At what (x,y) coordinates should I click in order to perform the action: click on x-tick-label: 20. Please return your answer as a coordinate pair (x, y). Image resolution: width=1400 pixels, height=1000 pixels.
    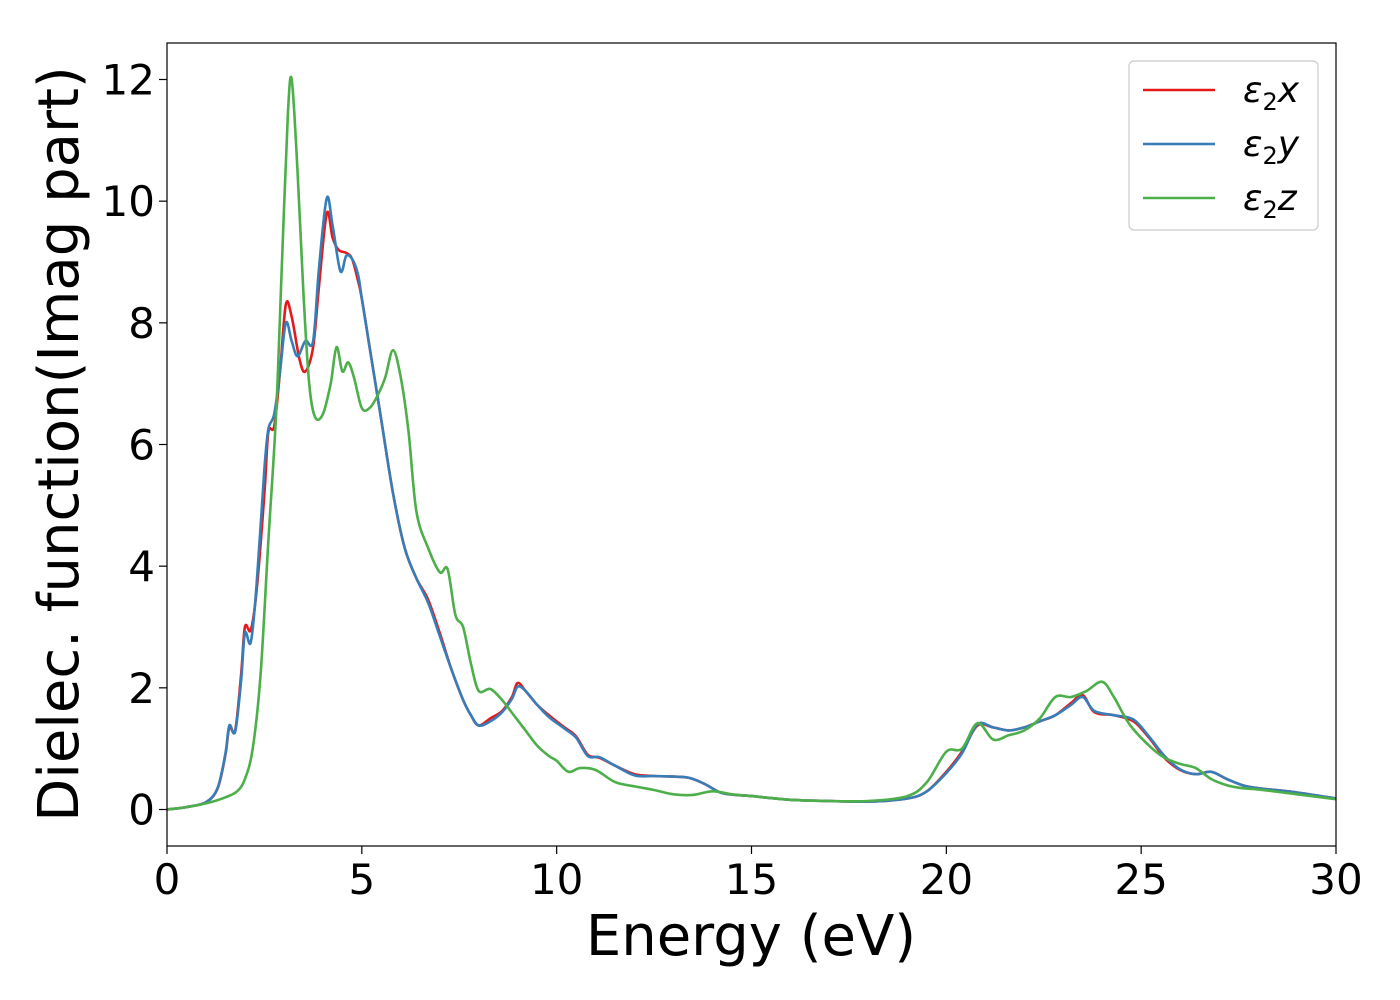
    Looking at the image, I should click on (946, 879).